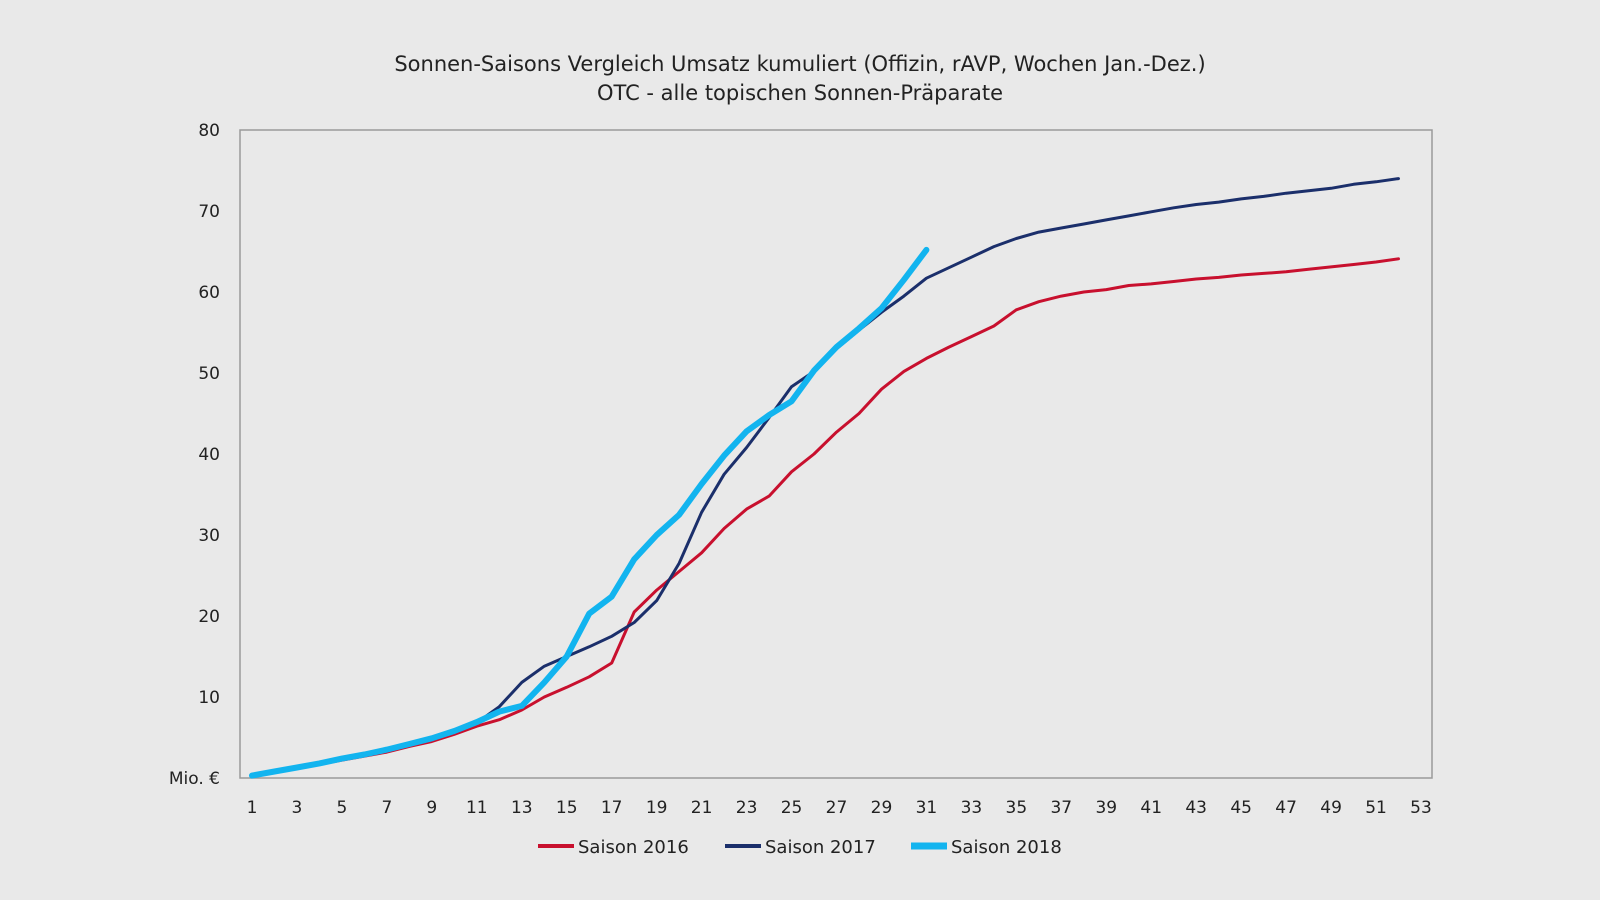 This screenshot has width=1600, height=900. I want to click on y-tick-label: 80, so click(209, 131).